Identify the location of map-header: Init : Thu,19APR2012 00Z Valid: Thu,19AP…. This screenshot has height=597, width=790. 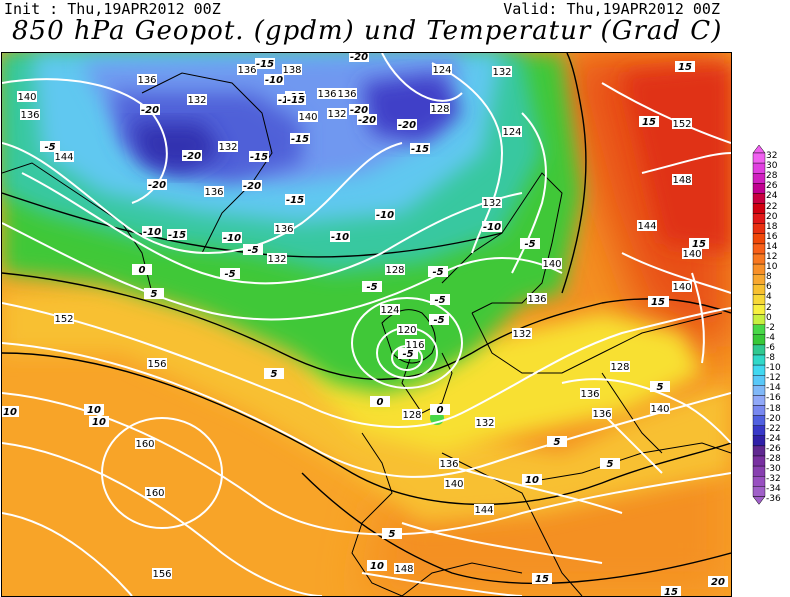
(395, 26).